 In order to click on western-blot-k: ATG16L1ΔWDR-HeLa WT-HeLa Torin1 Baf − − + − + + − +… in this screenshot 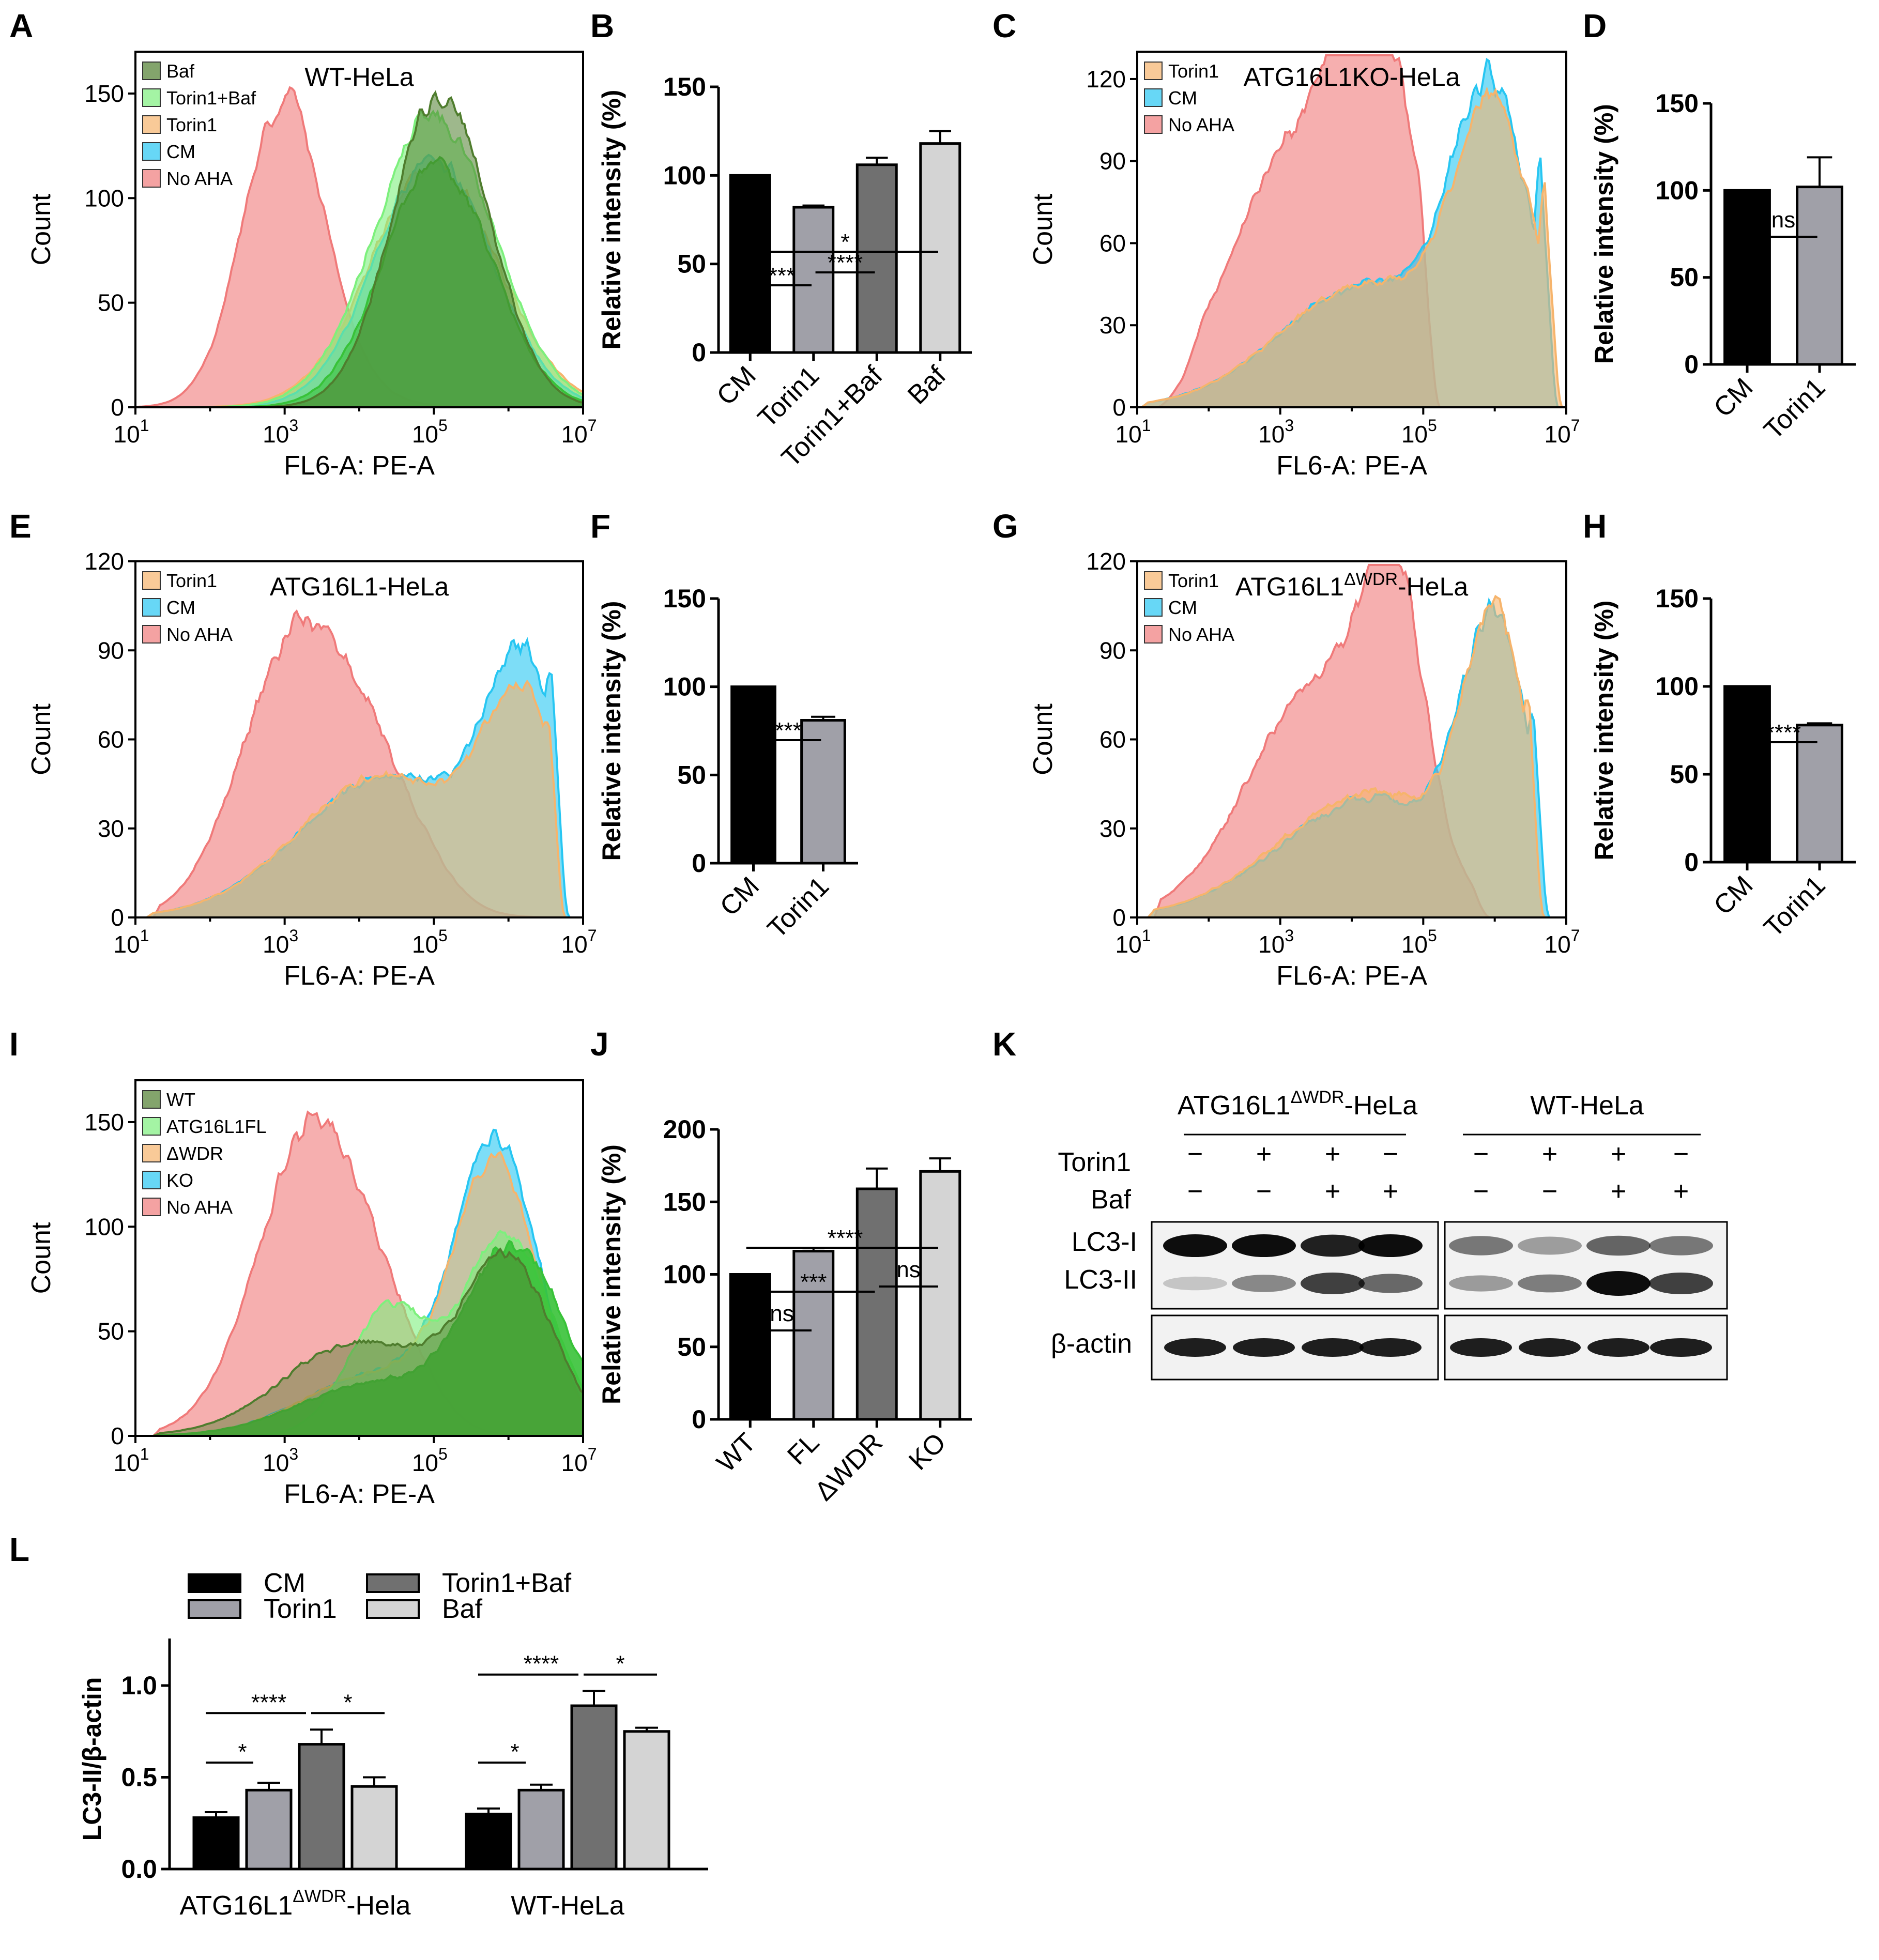, I will do `click(1389, 1235)`.